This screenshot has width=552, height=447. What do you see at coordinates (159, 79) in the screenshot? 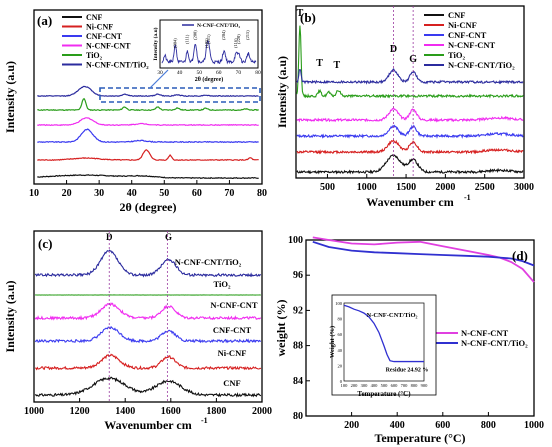
I see `zoom-pointer-arrow` at bounding box center [159, 79].